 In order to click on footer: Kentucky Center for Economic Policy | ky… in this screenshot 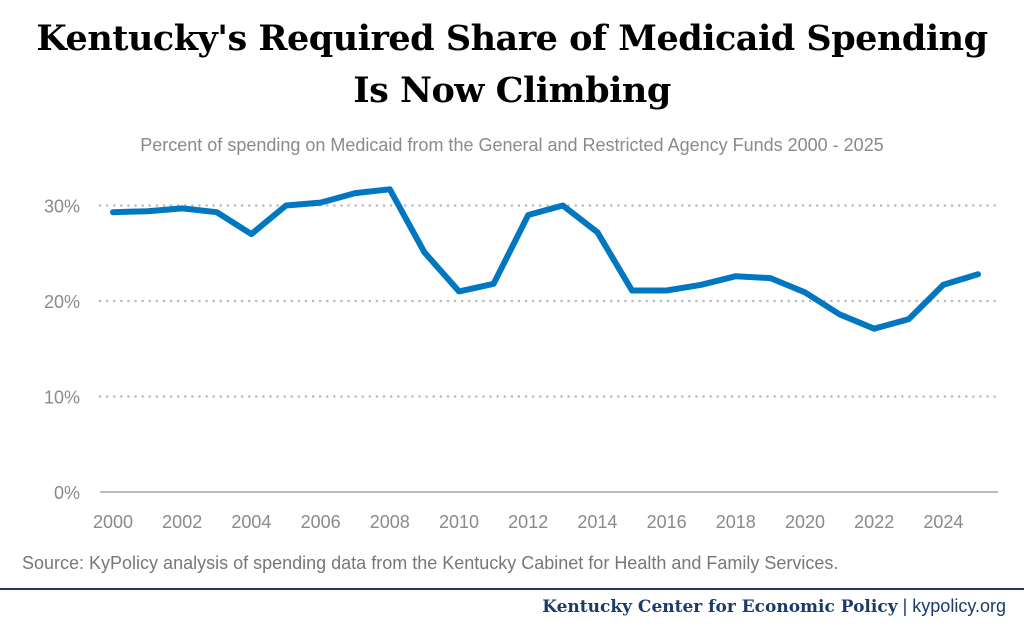, I will do `click(774, 606)`.